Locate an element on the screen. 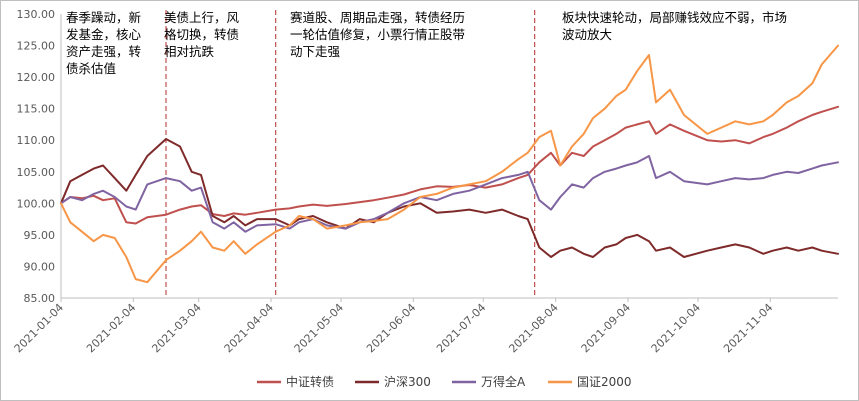  annotation-text: 春季躁动，新 is located at coordinates (103, 17).